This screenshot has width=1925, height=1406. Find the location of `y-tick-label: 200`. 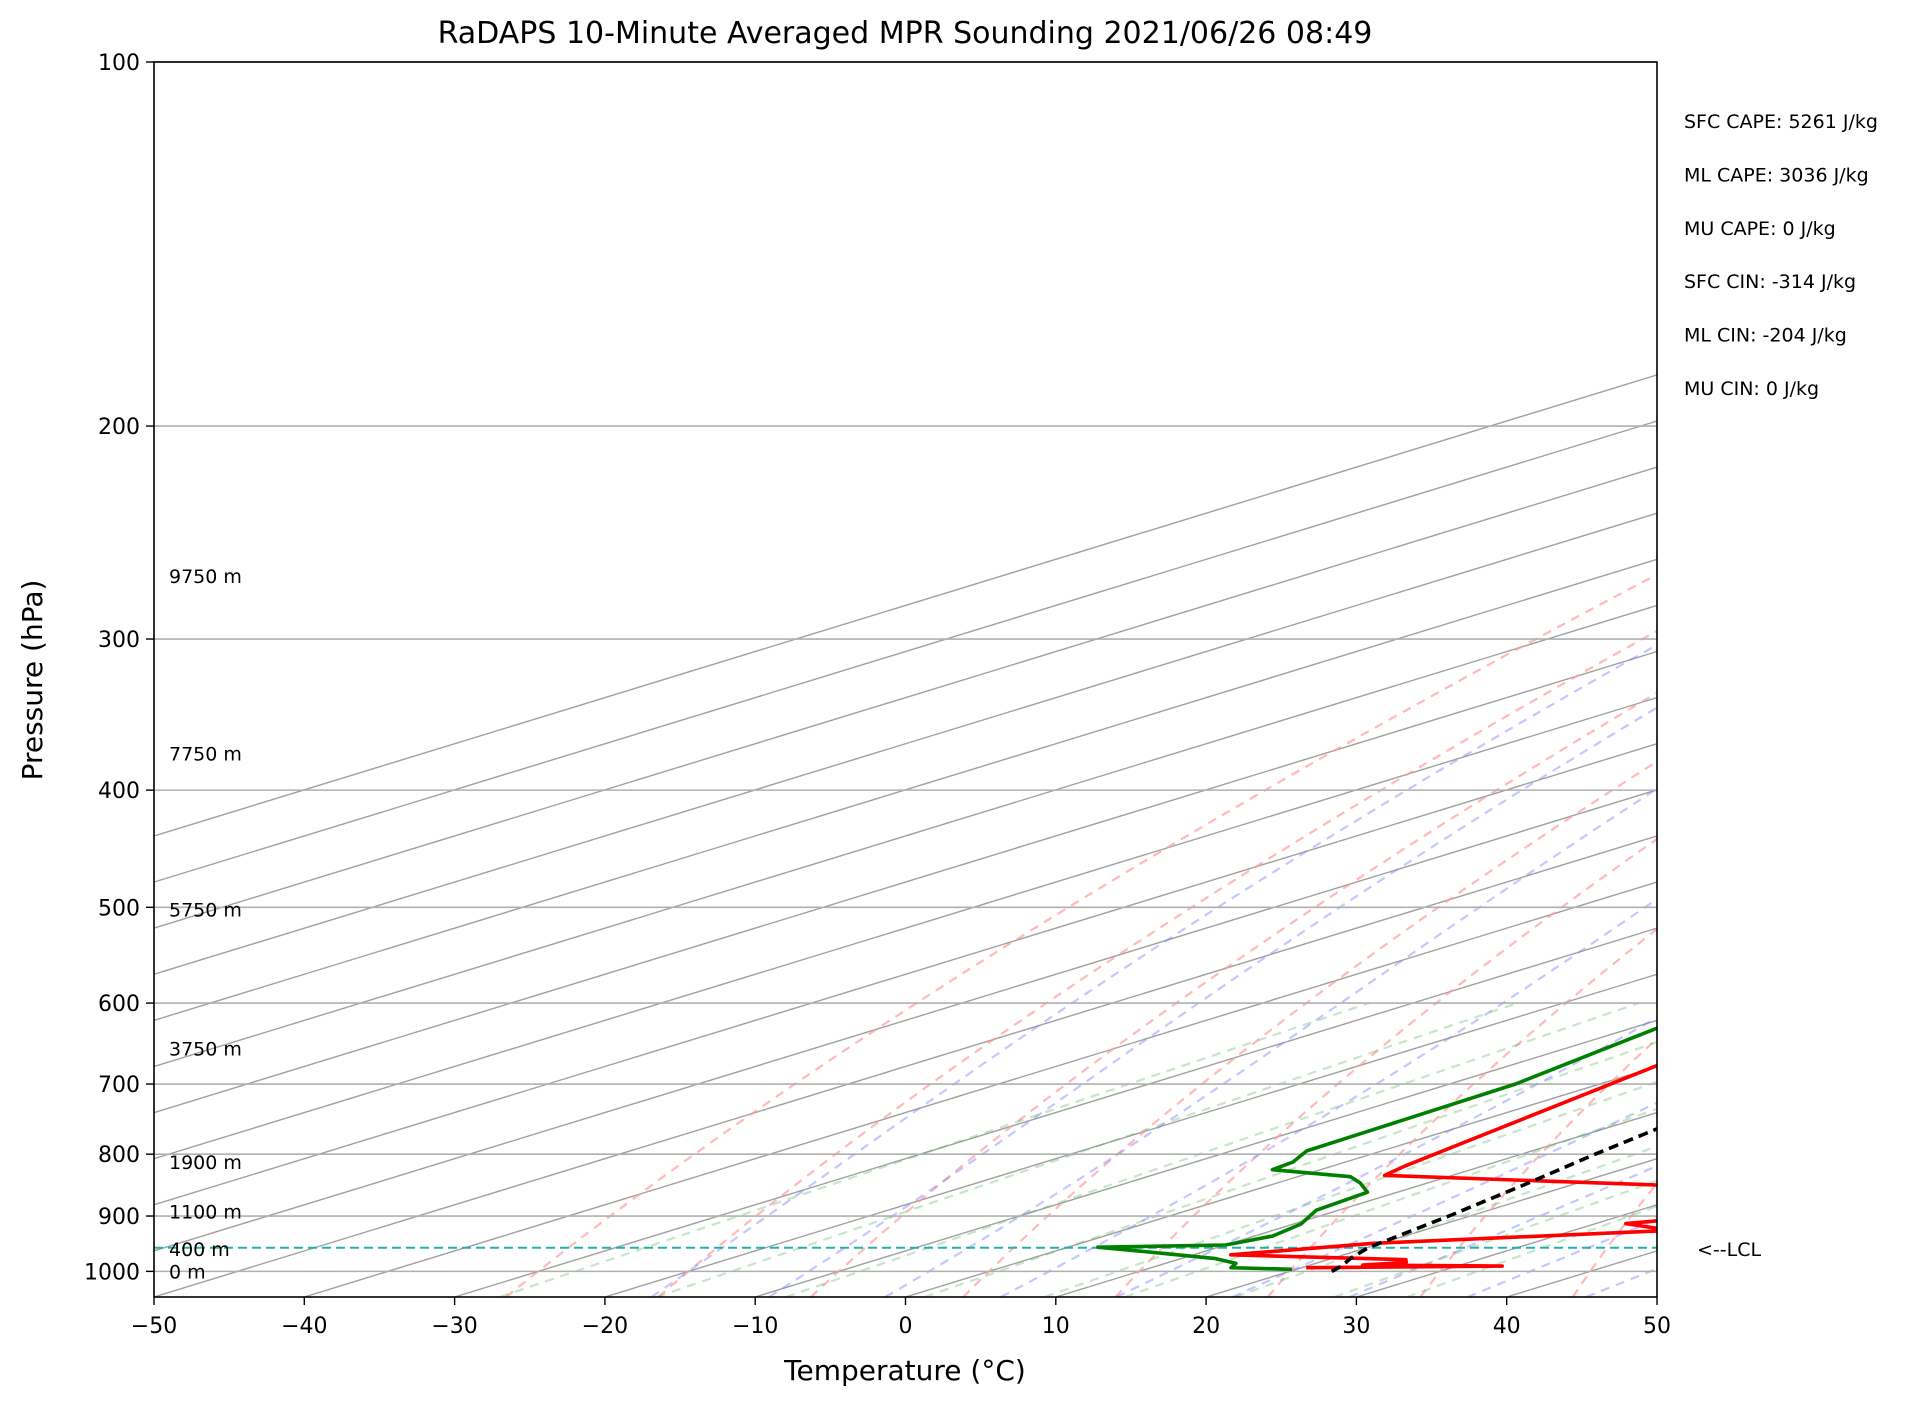

y-tick-label: 200 is located at coordinates (119, 427).